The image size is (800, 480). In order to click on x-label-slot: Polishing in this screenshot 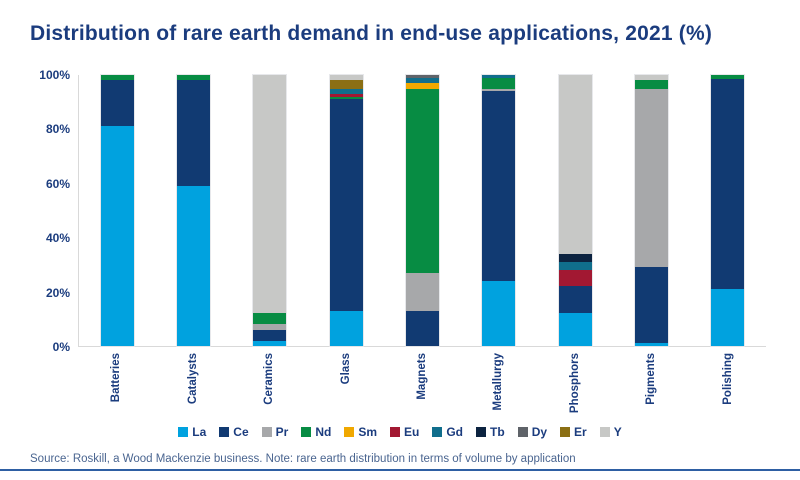, I will do `click(728, 388)`.